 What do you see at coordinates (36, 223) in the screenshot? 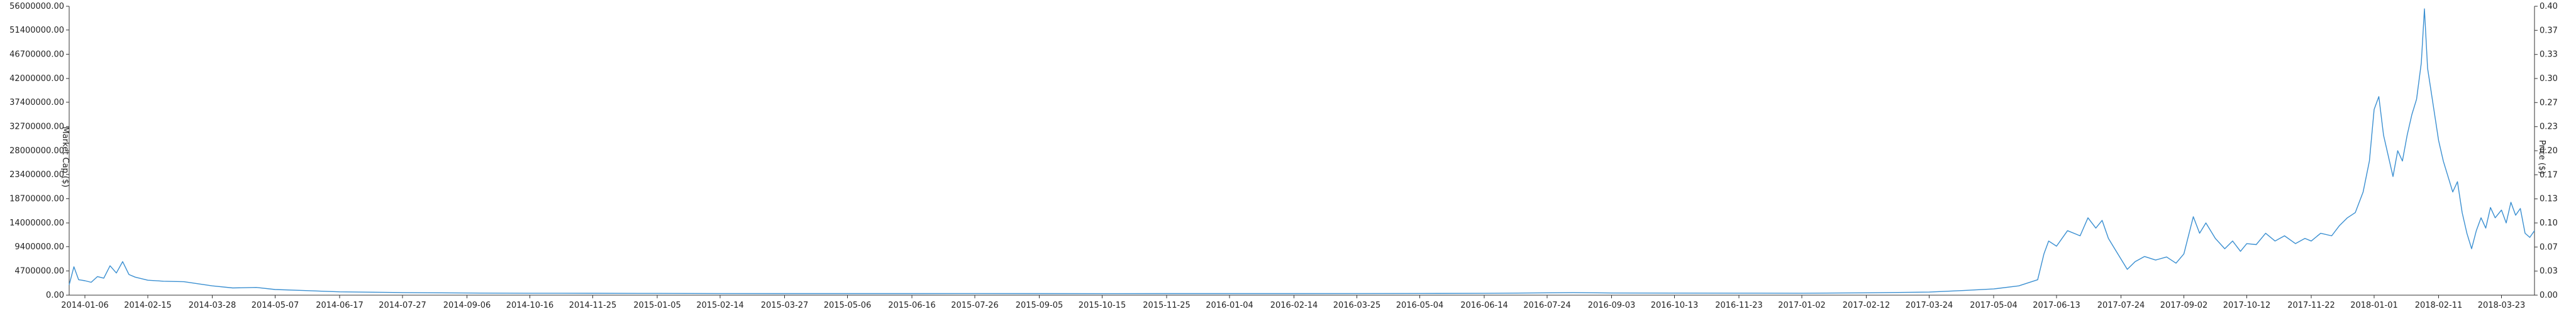
I see `y-left-tick-label: 14000000.00` at bounding box center [36, 223].